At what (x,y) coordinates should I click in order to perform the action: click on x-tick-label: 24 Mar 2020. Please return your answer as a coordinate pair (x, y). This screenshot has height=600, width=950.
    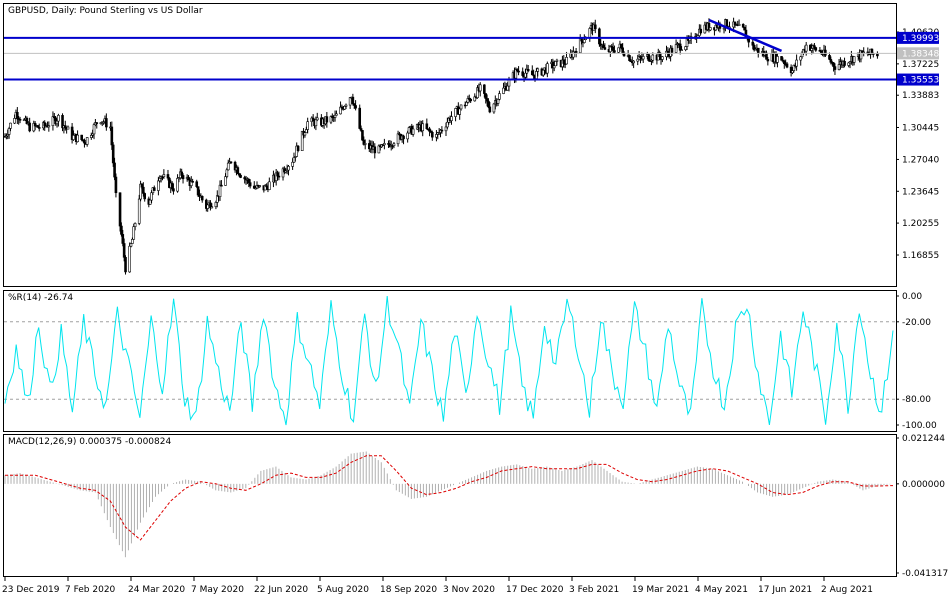
    Looking at the image, I should click on (156, 590).